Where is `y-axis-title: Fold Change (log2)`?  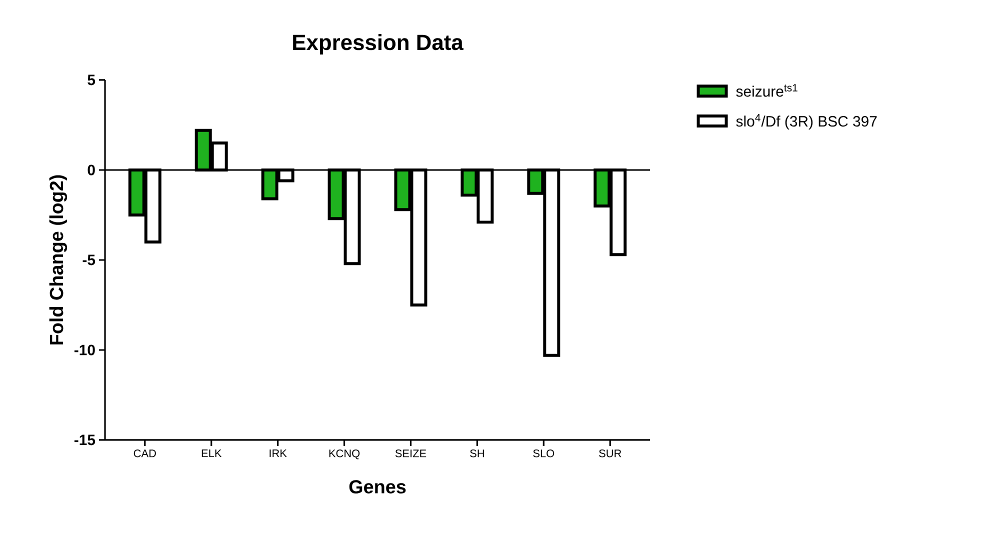 y-axis-title: Fold Change (log2) is located at coordinates (58, 259).